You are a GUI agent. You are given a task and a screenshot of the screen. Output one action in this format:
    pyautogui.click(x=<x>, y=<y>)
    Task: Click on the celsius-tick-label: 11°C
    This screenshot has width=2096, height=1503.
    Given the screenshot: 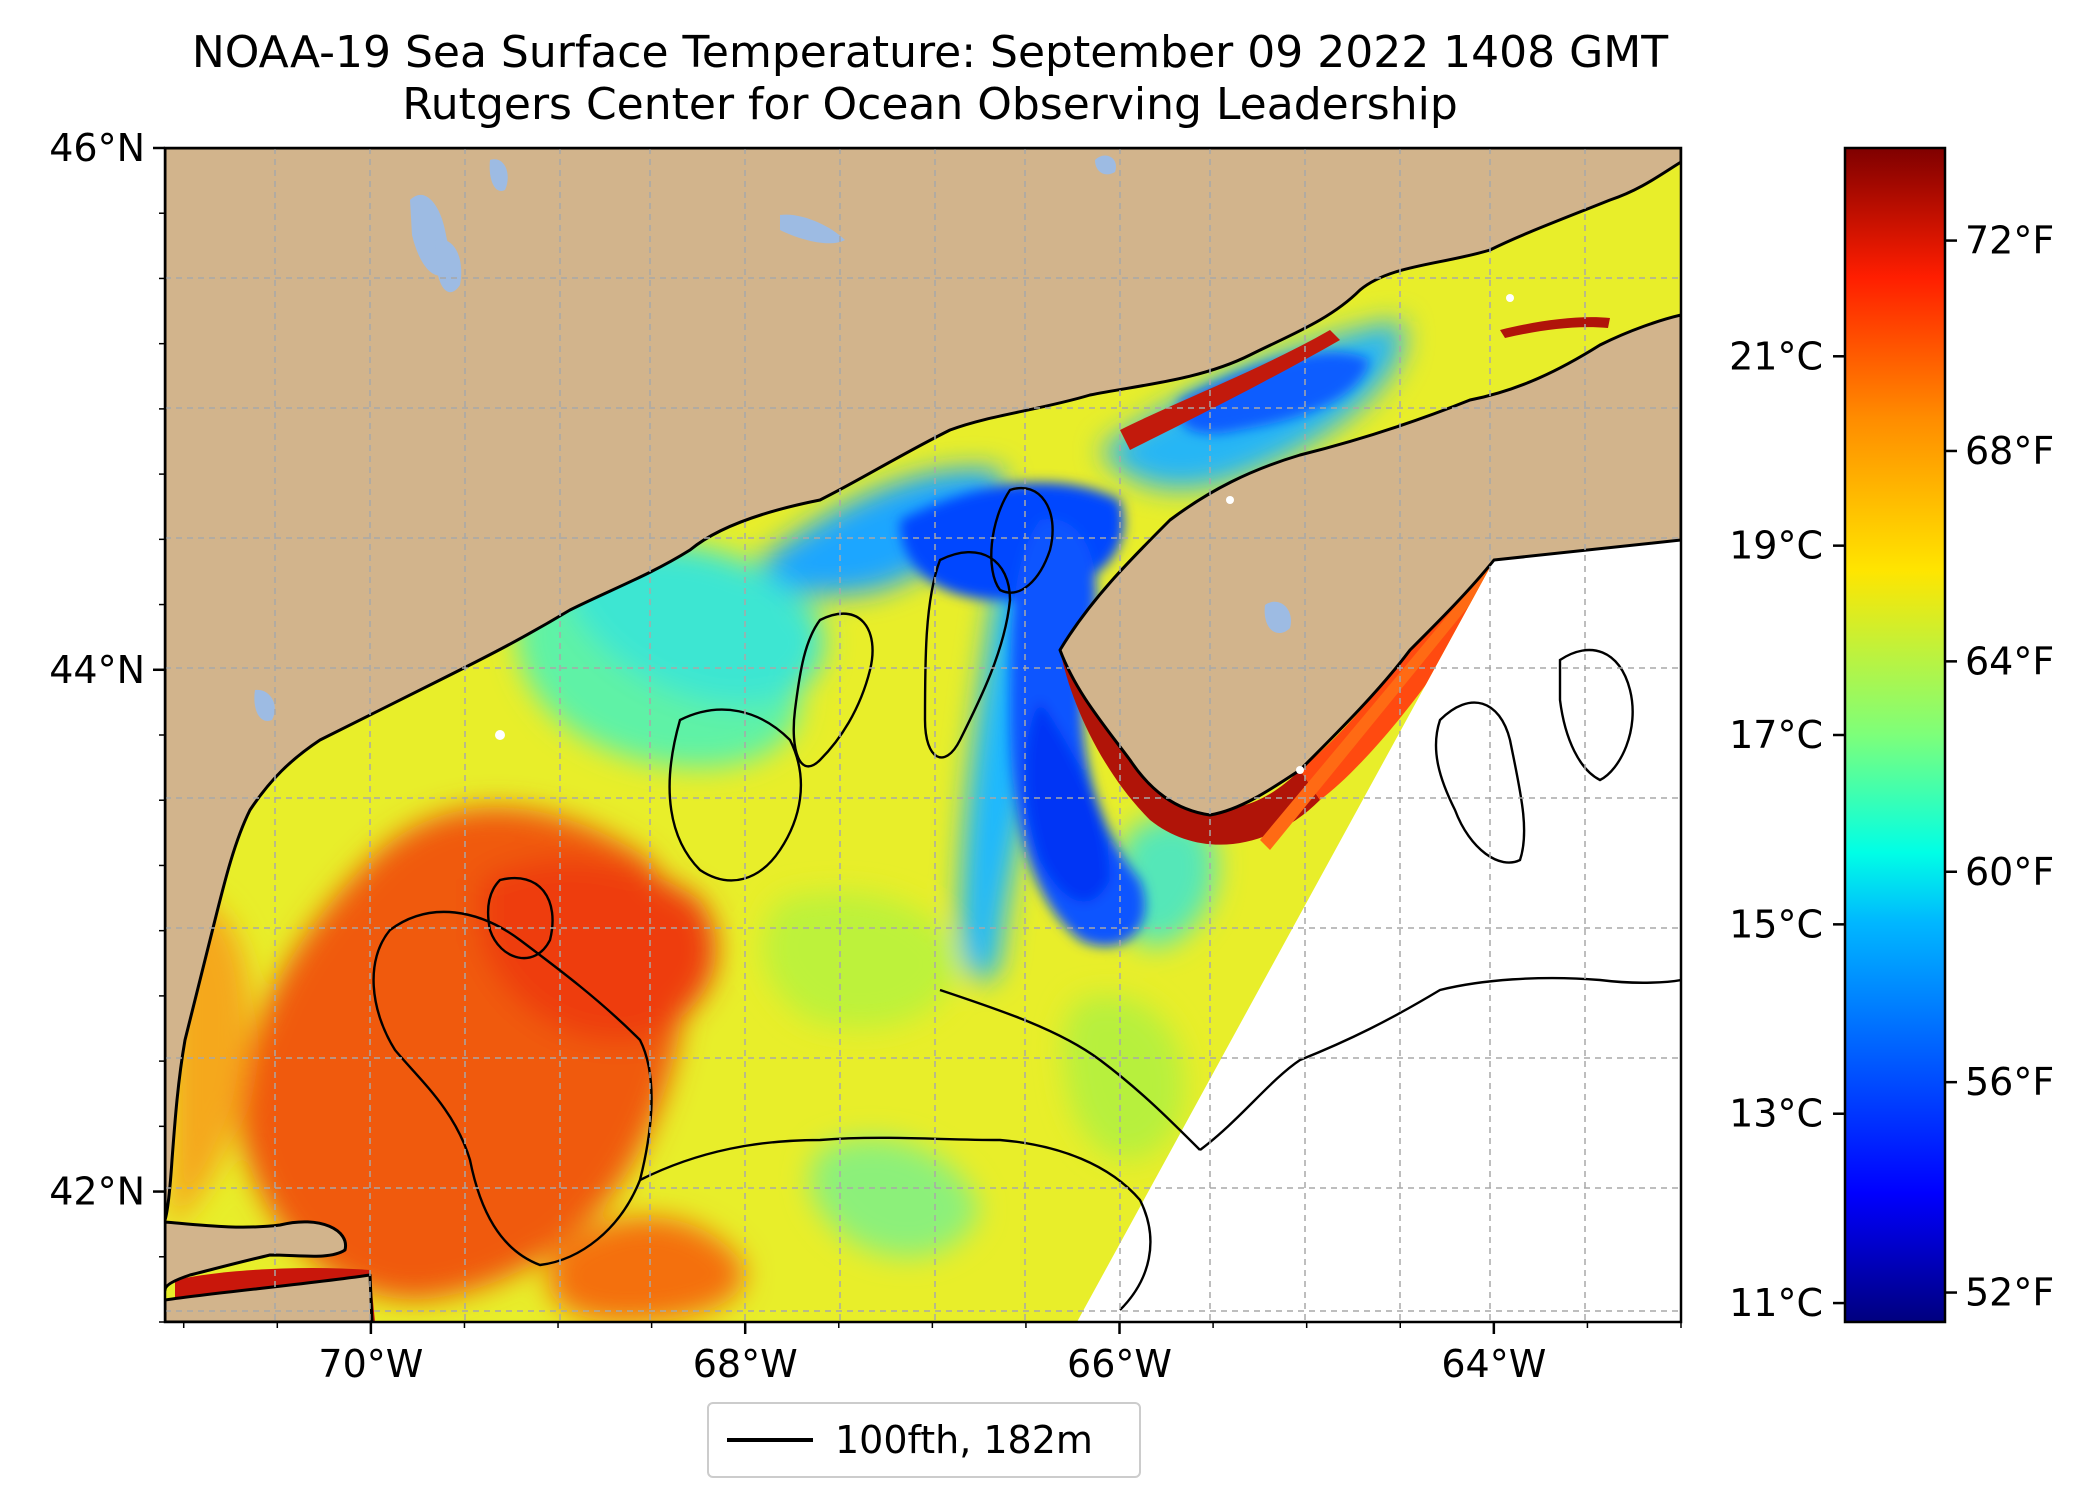 What is the action you would take?
    pyautogui.click(x=1776, y=1303)
    